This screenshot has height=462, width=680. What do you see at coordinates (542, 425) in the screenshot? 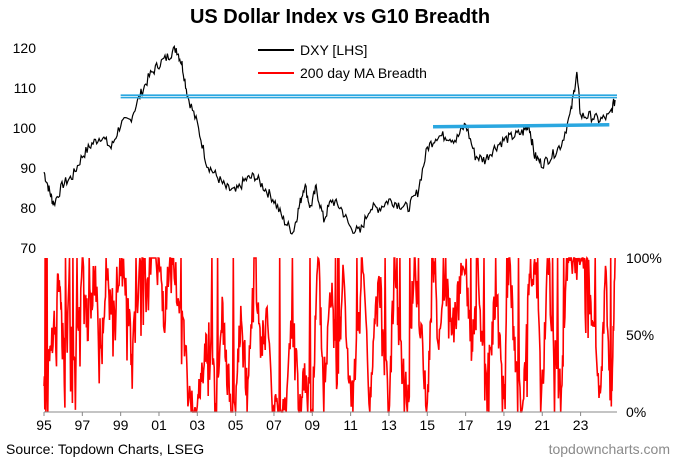
I see `x-tick-label: 21` at bounding box center [542, 425].